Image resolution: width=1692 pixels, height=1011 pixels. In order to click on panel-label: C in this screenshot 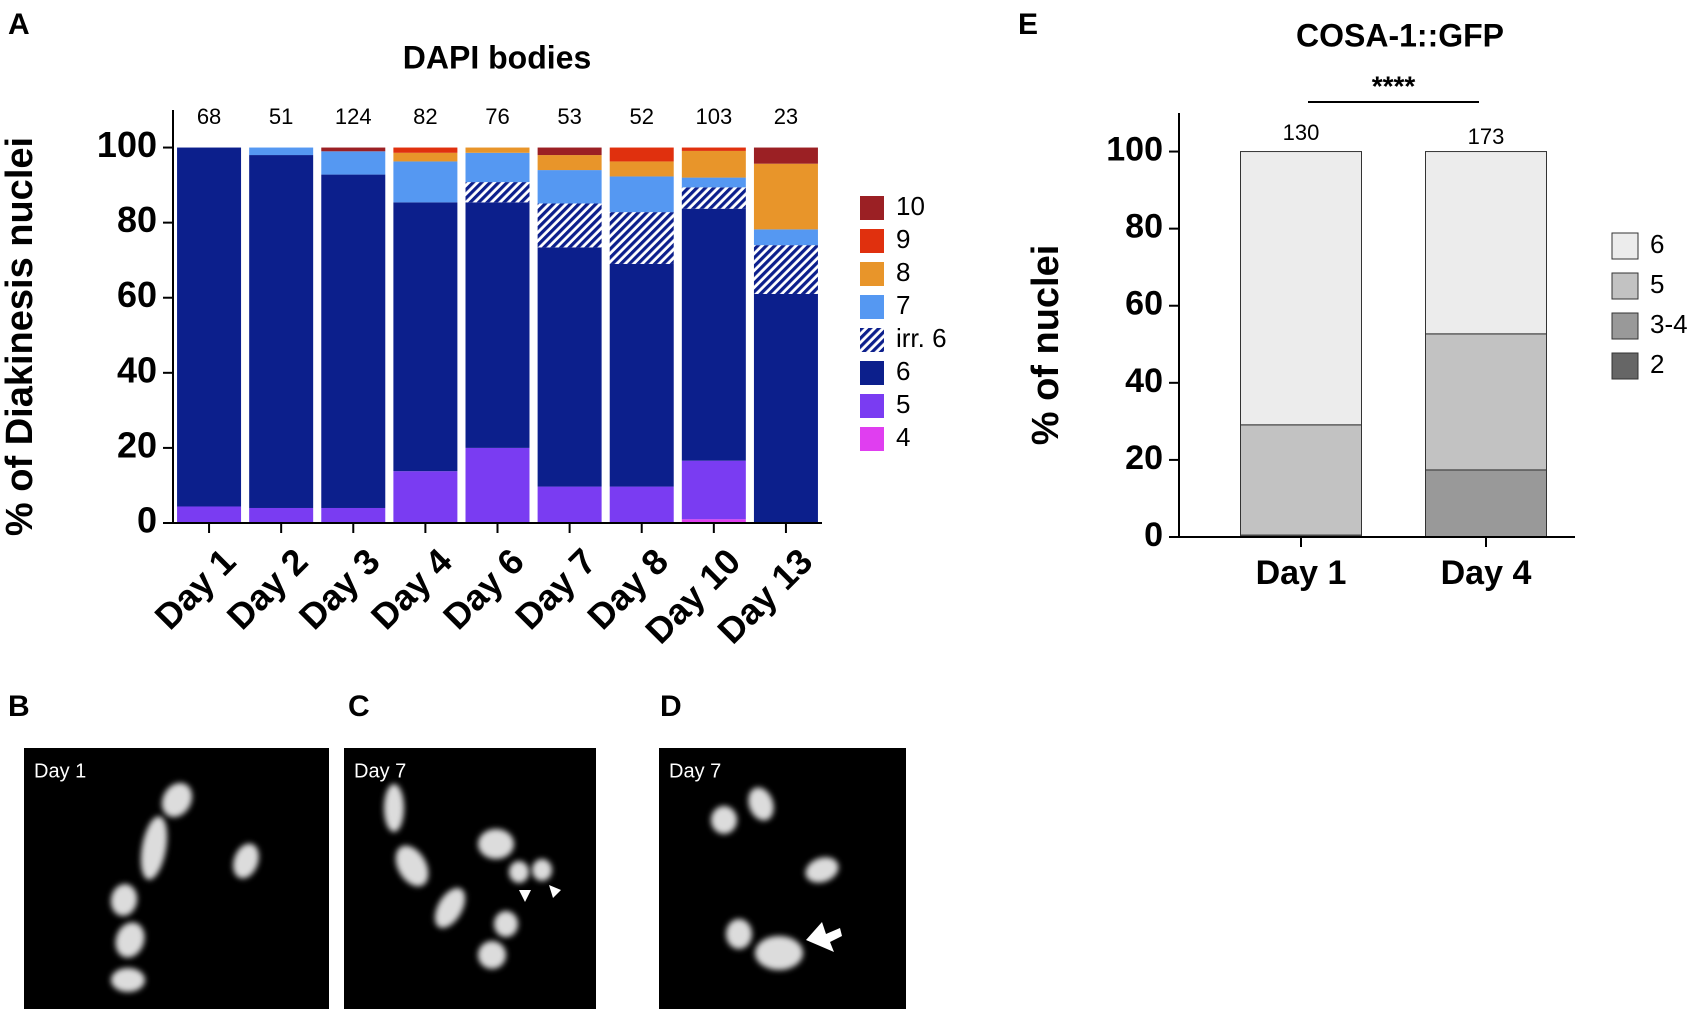, I will do `click(359, 706)`.